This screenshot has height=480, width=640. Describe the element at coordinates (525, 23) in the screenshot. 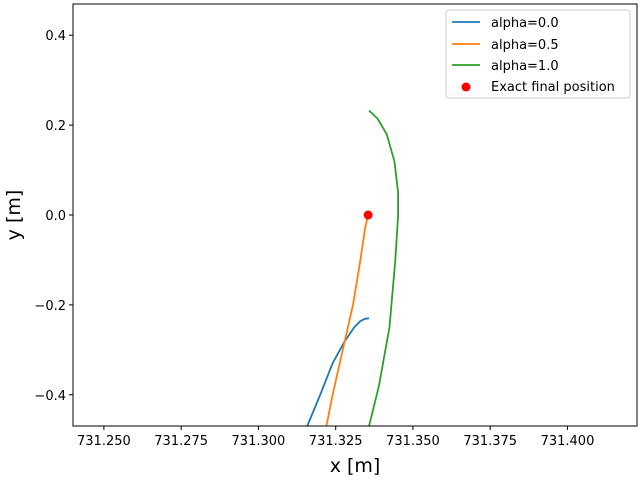

I see `legend-label-alpha-0: alpha=0.0` at that location.